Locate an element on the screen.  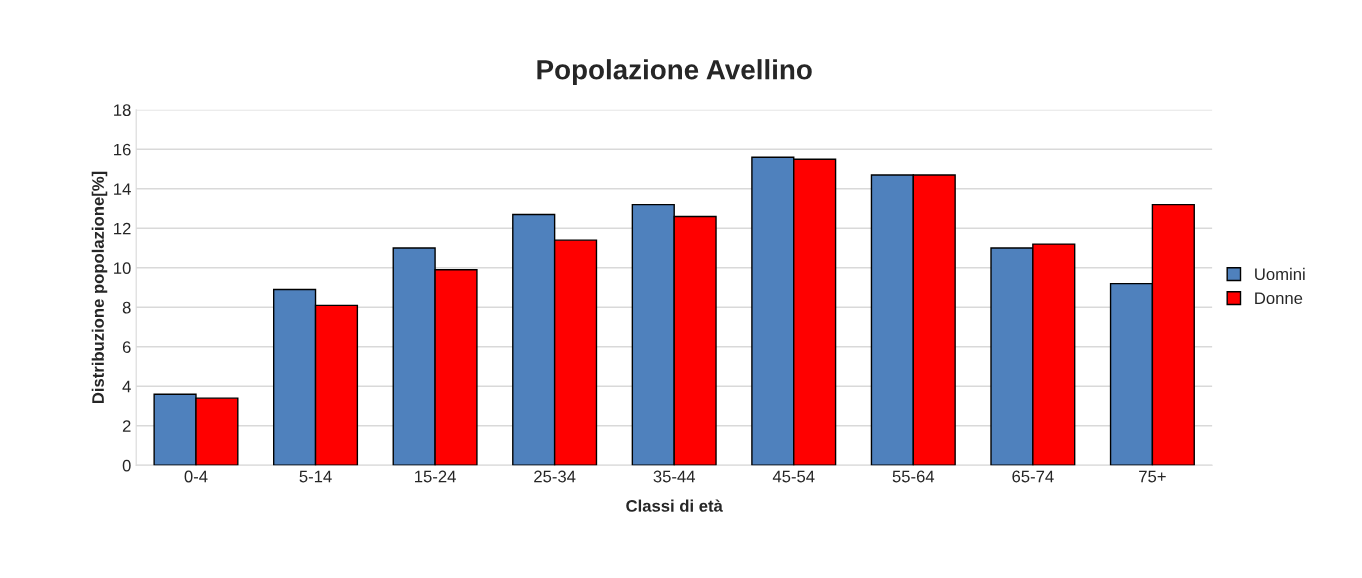
y-tick-label: 10 is located at coordinates (122, 268).